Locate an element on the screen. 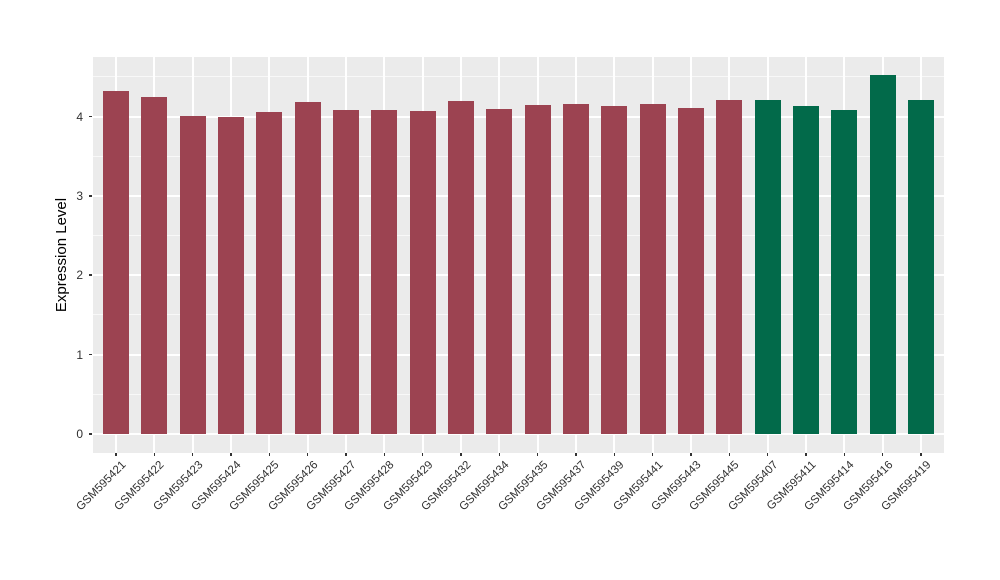  gridline-major-y2 is located at coordinates (518, 275).